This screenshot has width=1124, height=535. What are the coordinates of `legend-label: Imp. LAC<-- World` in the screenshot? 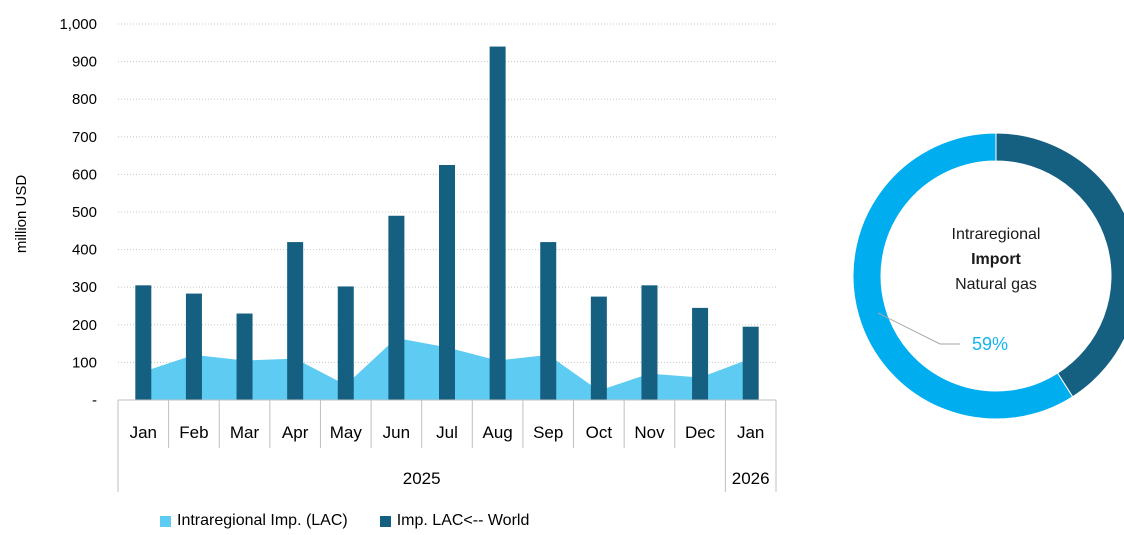 It's located at (463, 520).